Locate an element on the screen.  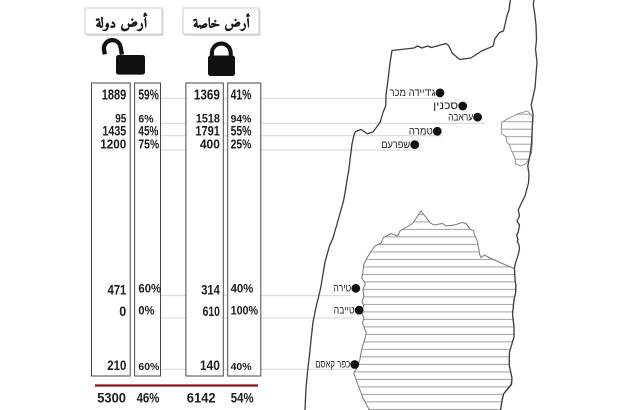
svg-text: טירה is located at coordinates (342, 289).